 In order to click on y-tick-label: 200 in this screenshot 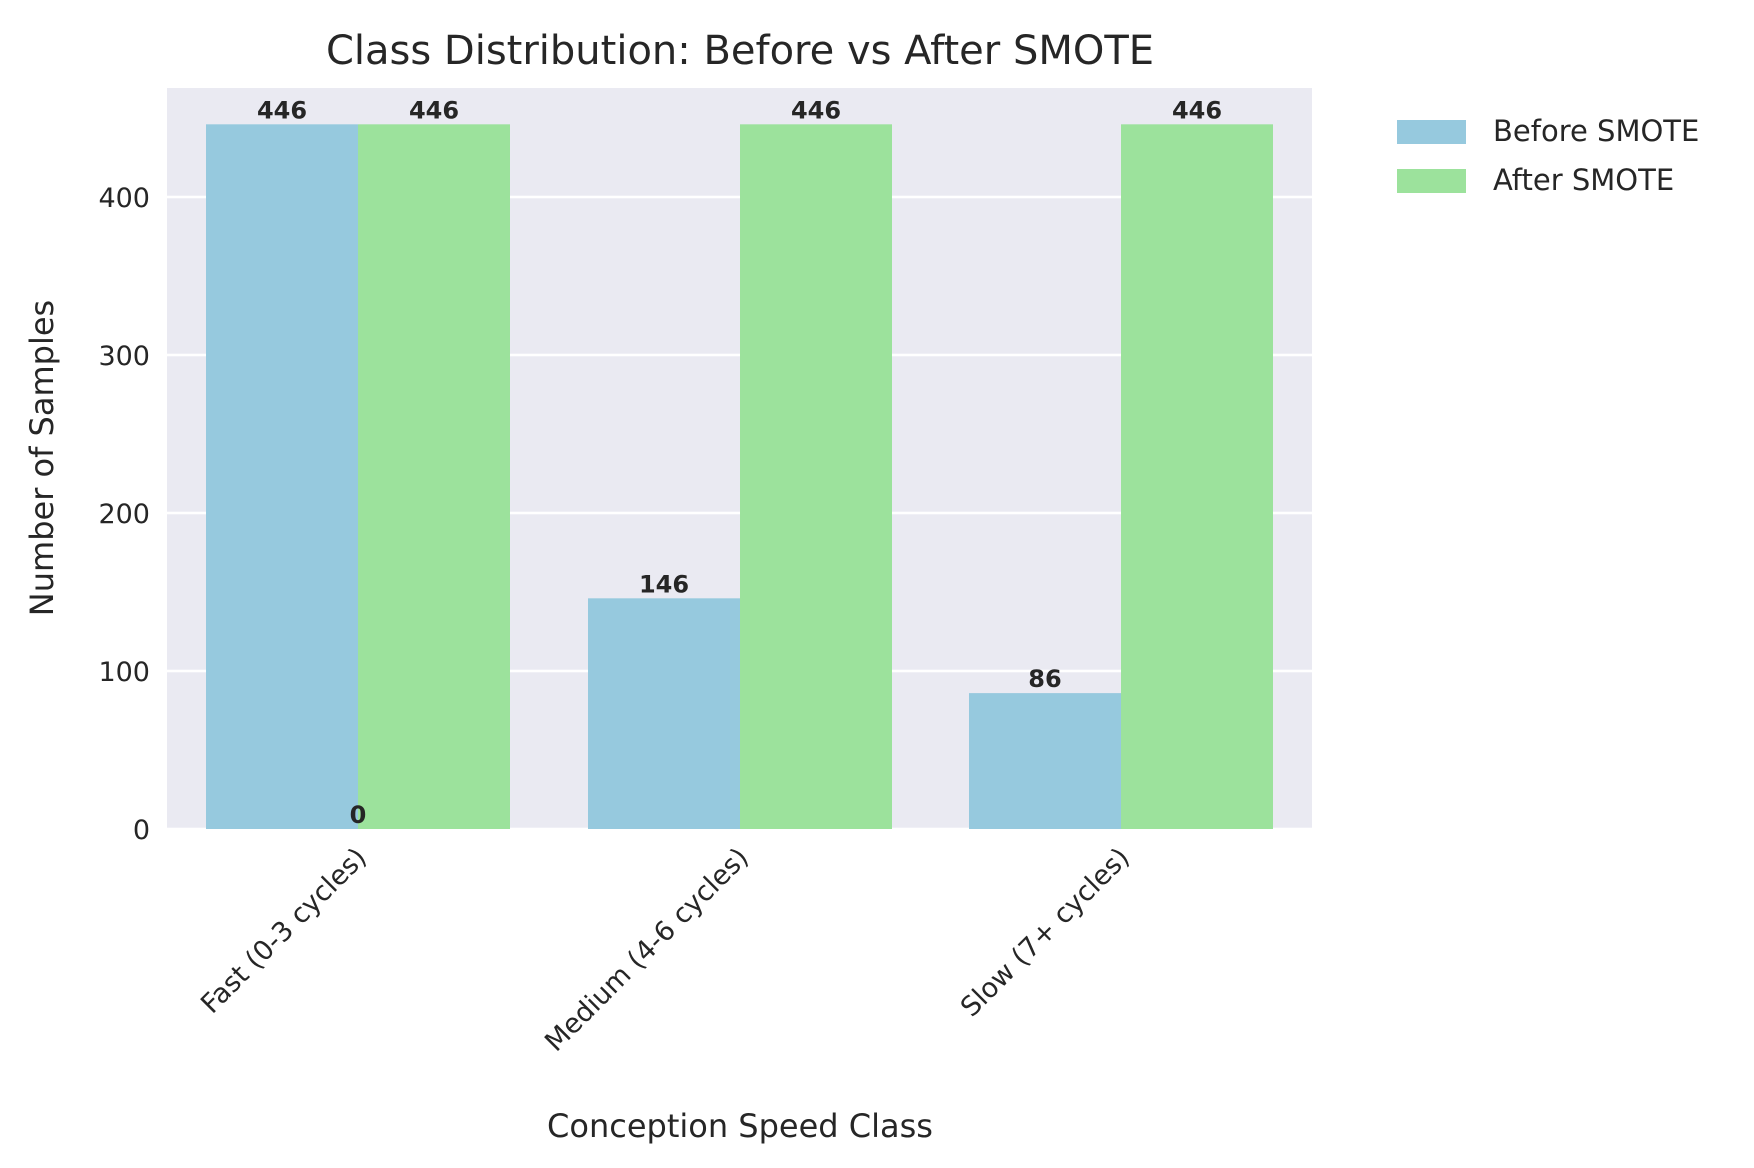, I will do `click(124, 514)`.